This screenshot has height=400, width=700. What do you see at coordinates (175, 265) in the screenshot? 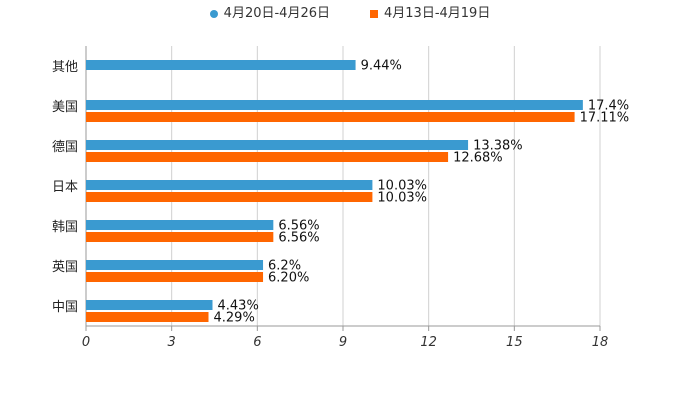
I see `bar-1-英国` at bounding box center [175, 265].